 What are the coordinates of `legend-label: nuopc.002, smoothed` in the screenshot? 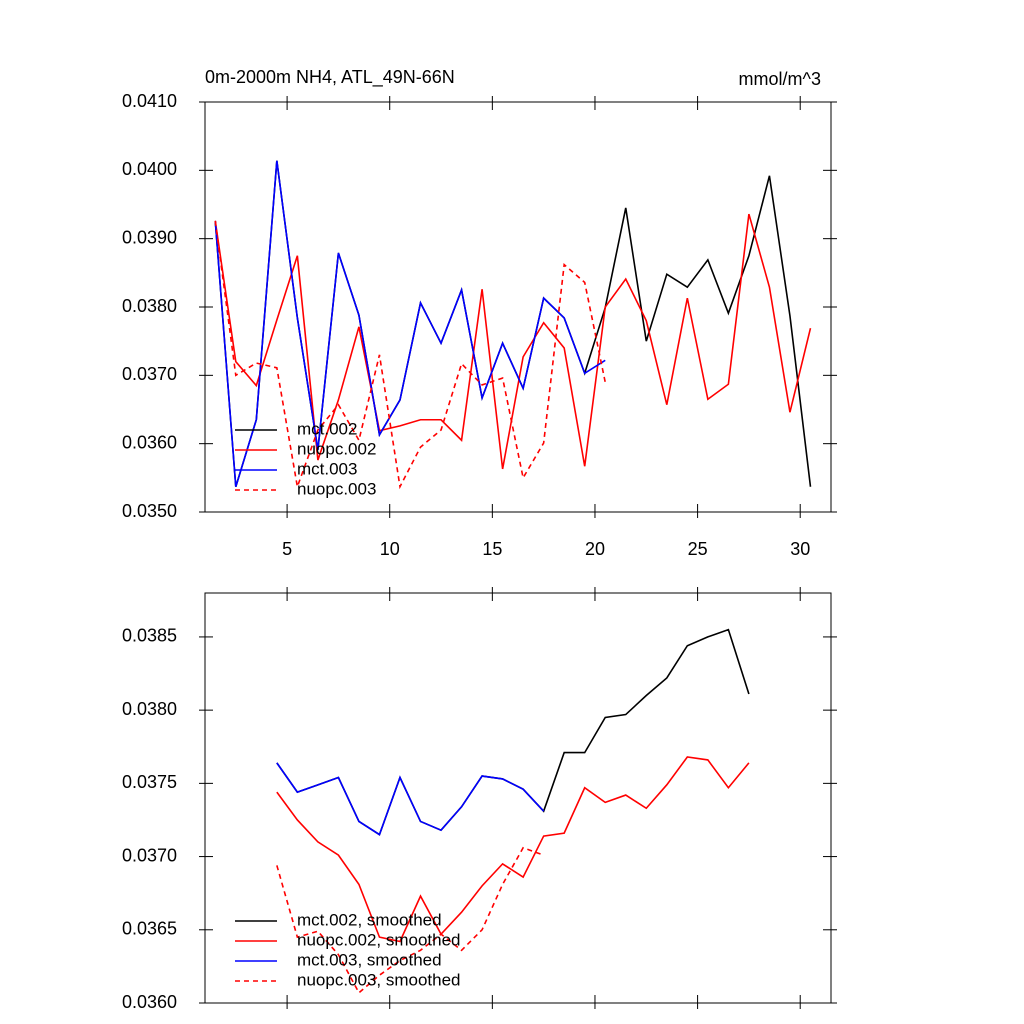 It's located at (379, 939).